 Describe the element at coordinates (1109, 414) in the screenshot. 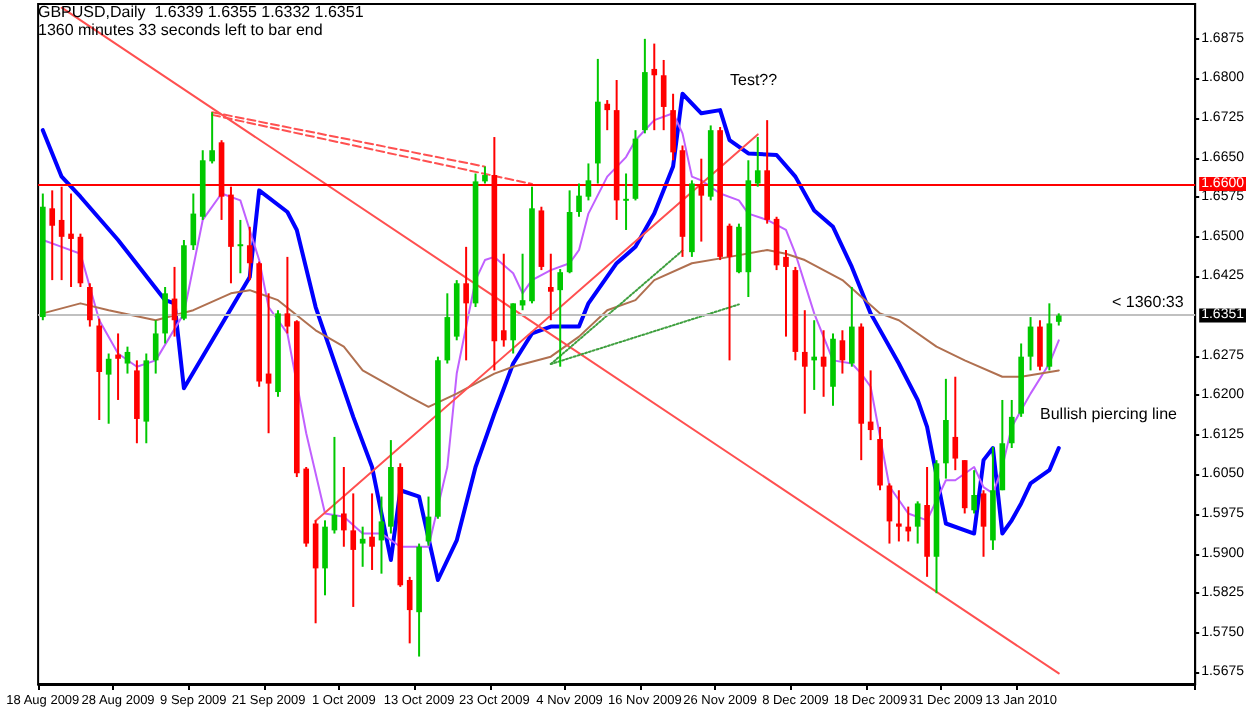

I see `annotation: Bullish piercing line` at that location.